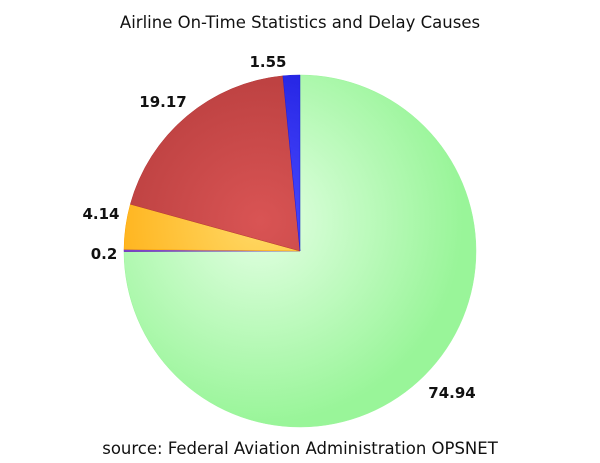 The width and height of the screenshot is (600, 463). Describe the element at coordinates (104, 254) in the screenshot. I see `slice-label-0-2: 0.2` at that location.